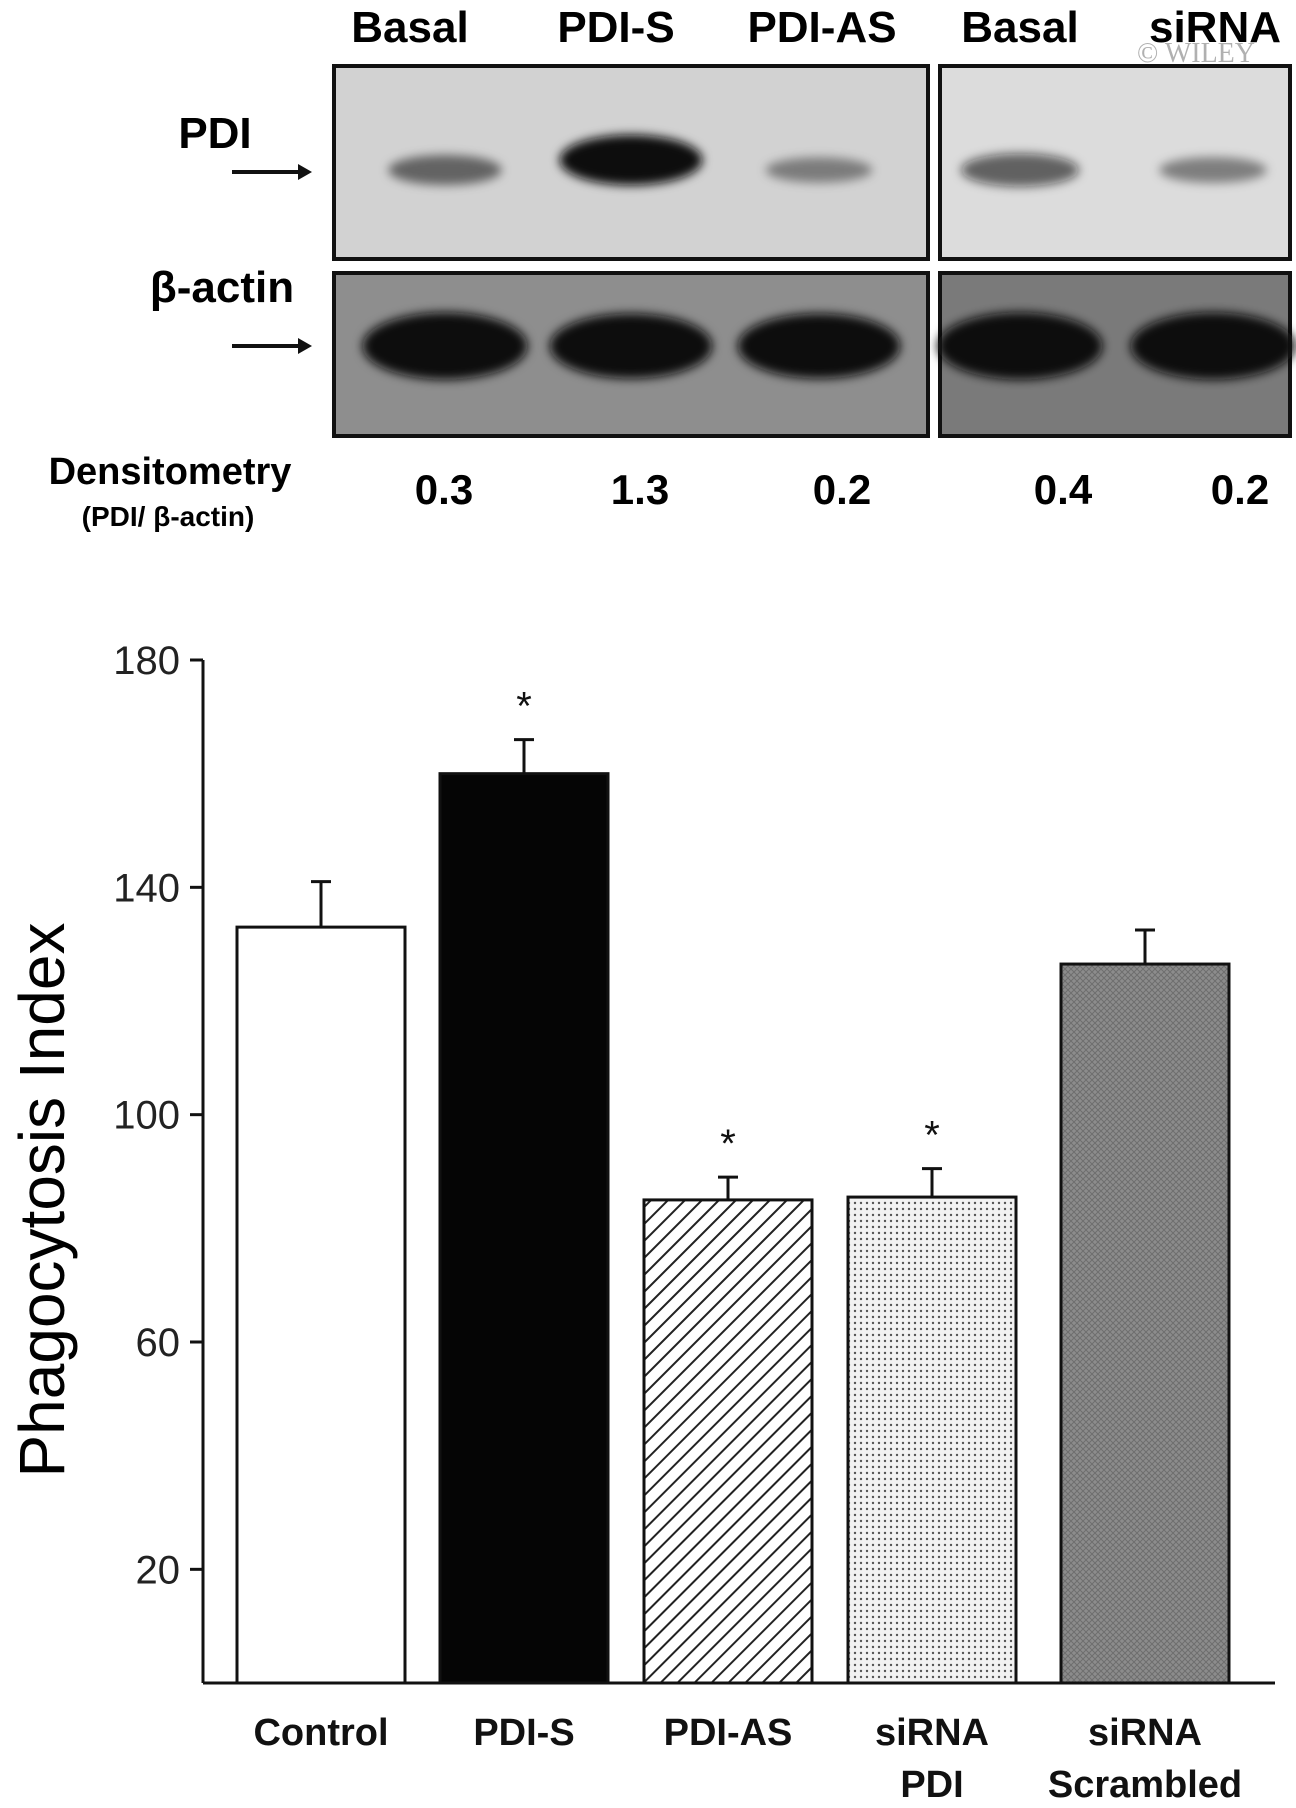  Describe the element at coordinates (1196, 53) in the screenshot. I see `copyright-watermark: © WILEY` at that location.